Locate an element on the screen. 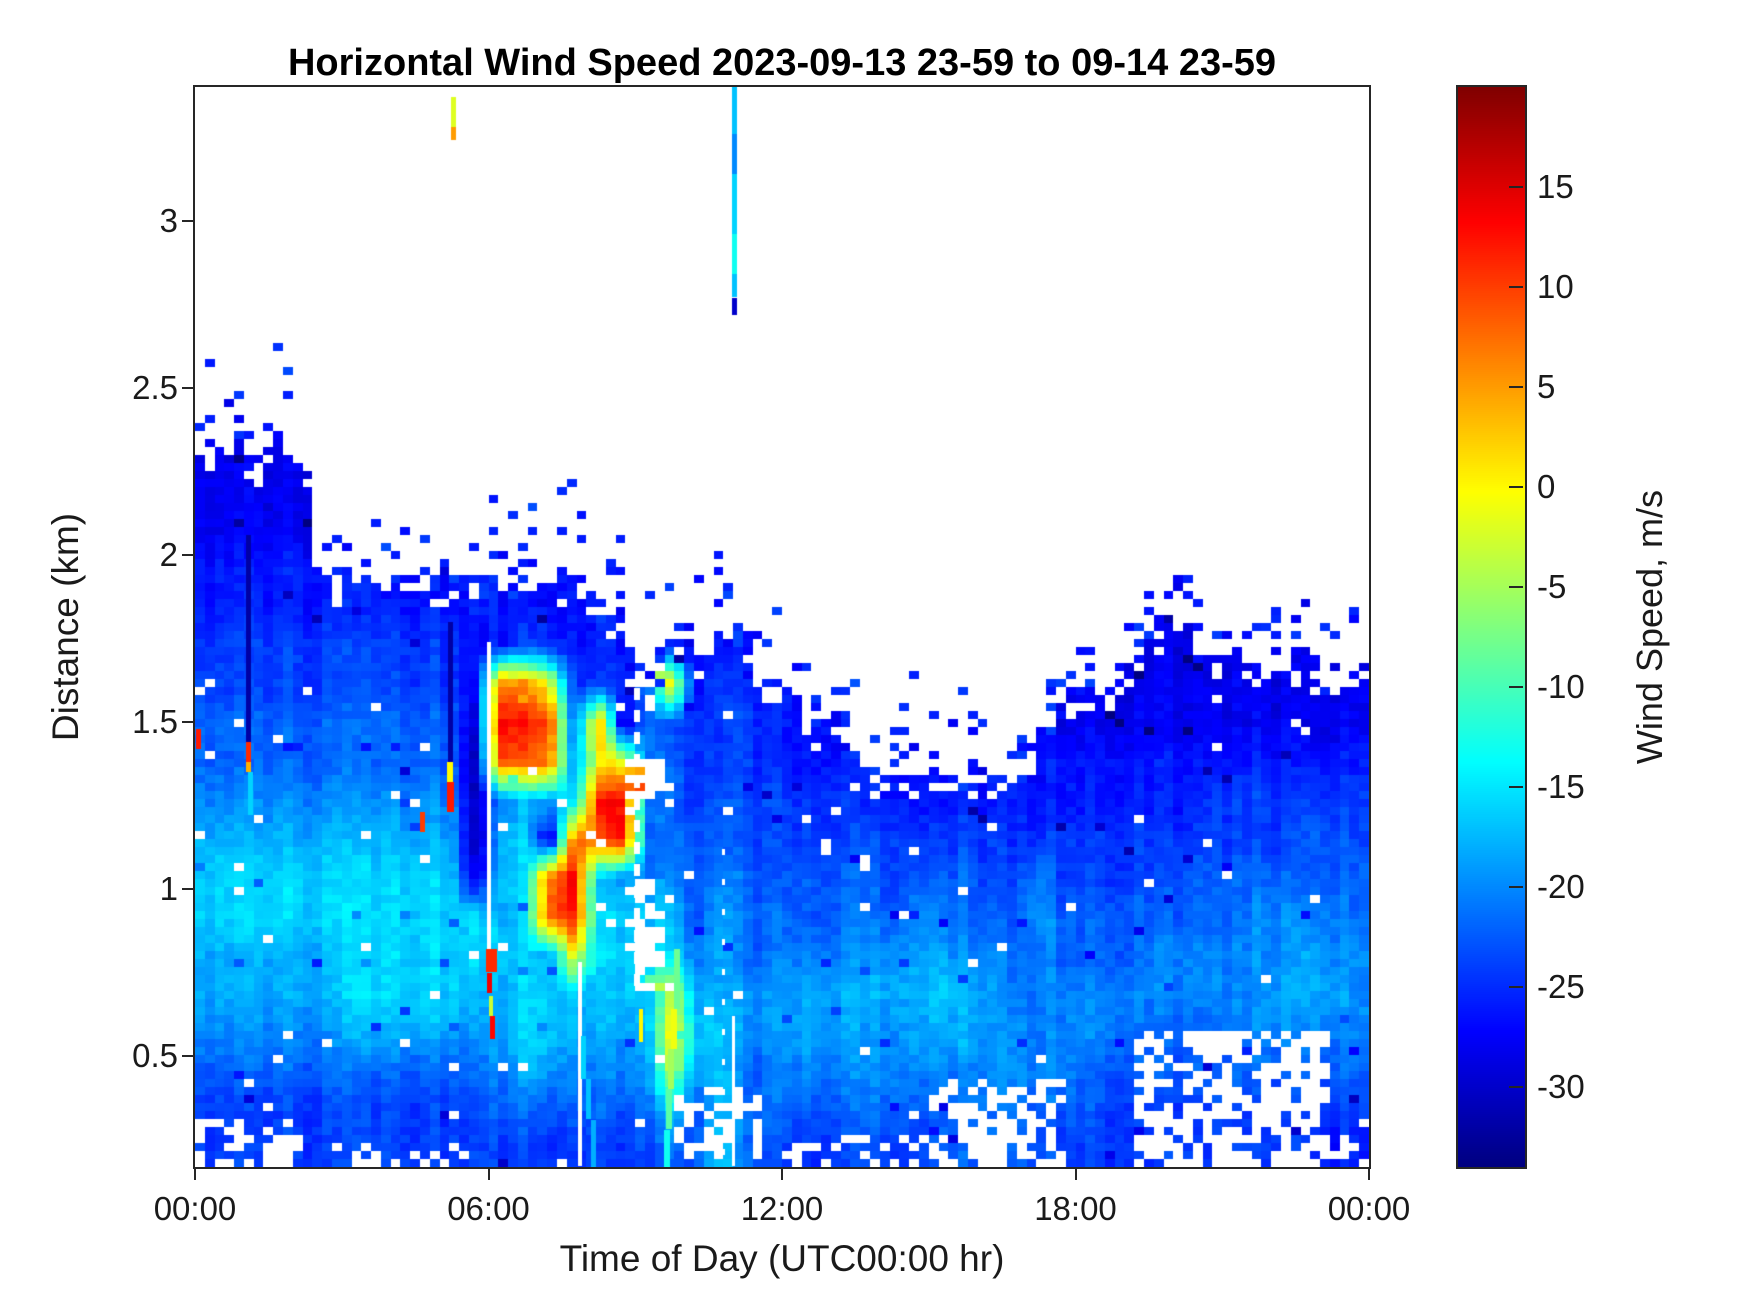 This screenshot has width=1750, height=1313. colorbar-tick-label: -10 is located at coordinates (1561, 686).